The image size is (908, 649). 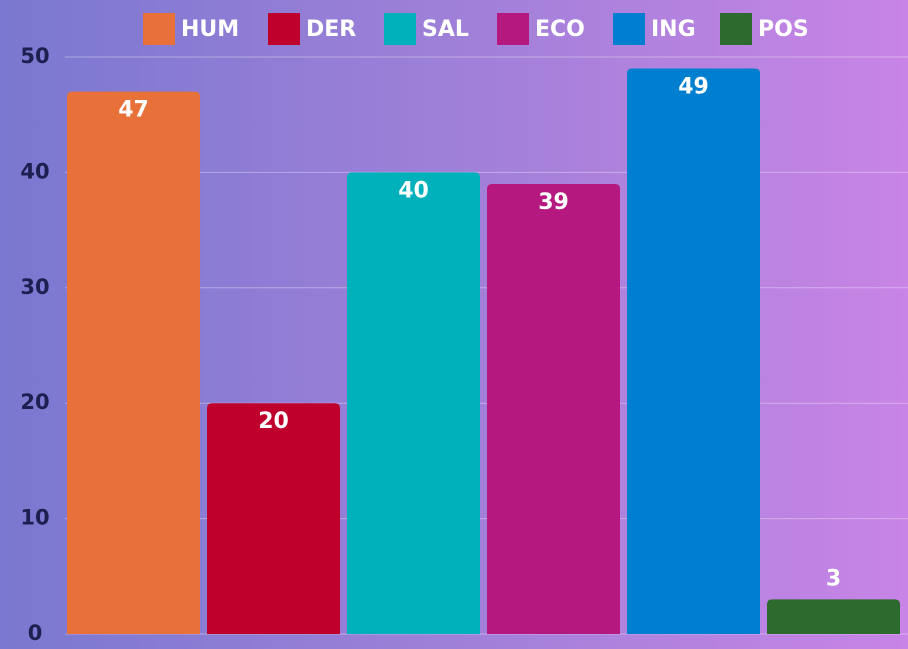 What do you see at coordinates (34, 402) in the screenshot?
I see `y-tick-label: 20` at bounding box center [34, 402].